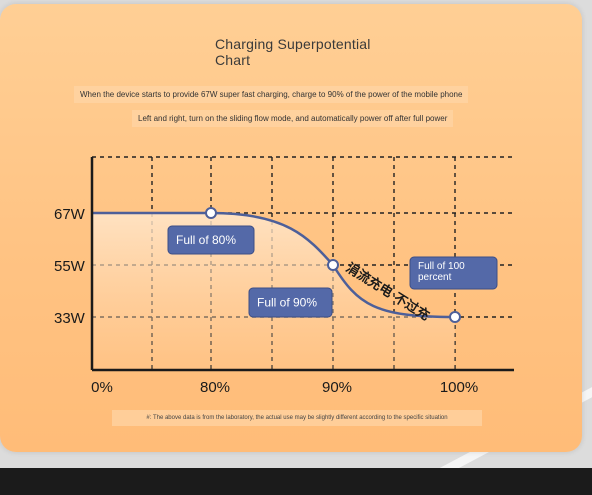 Image resolution: width=592 pixels, height=495 pixels. I want to click on annotation-label: Full of 80%, so click(206, 240).